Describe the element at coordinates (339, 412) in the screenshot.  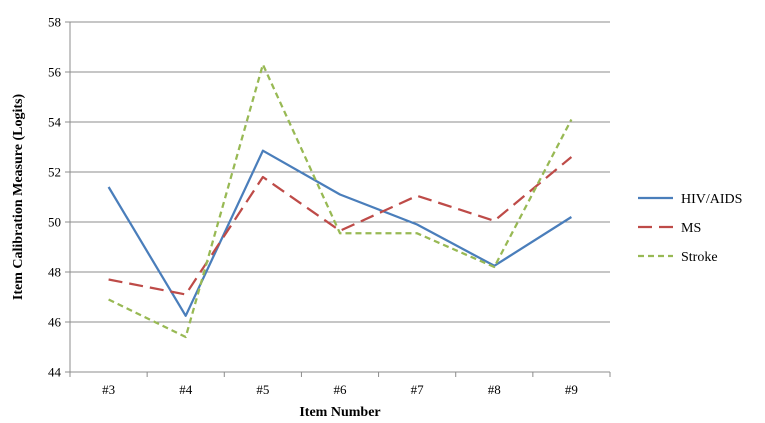
I see `x-axis-title: Item Number` at that location.